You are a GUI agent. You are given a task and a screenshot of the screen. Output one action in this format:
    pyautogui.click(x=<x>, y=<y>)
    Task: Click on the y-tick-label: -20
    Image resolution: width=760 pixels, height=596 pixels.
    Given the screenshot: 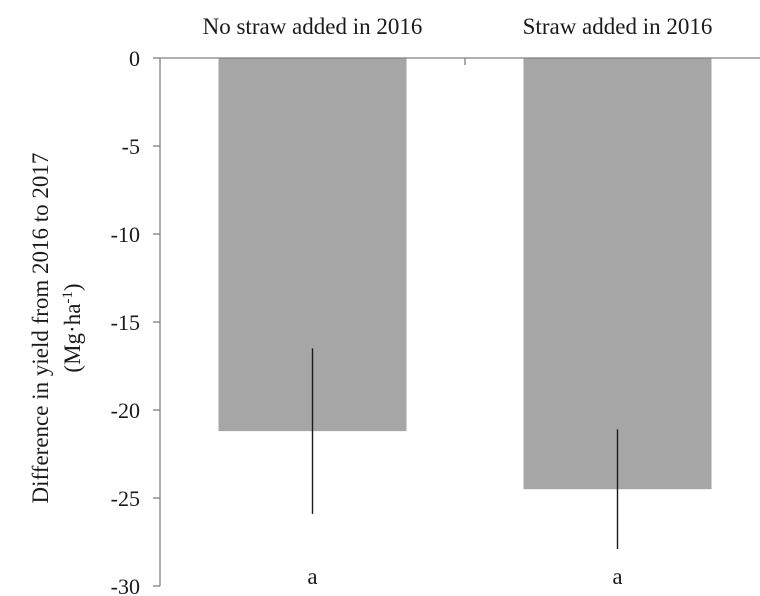 What is the action you would take?
    pyautogui.click(x=125, y=410)
    